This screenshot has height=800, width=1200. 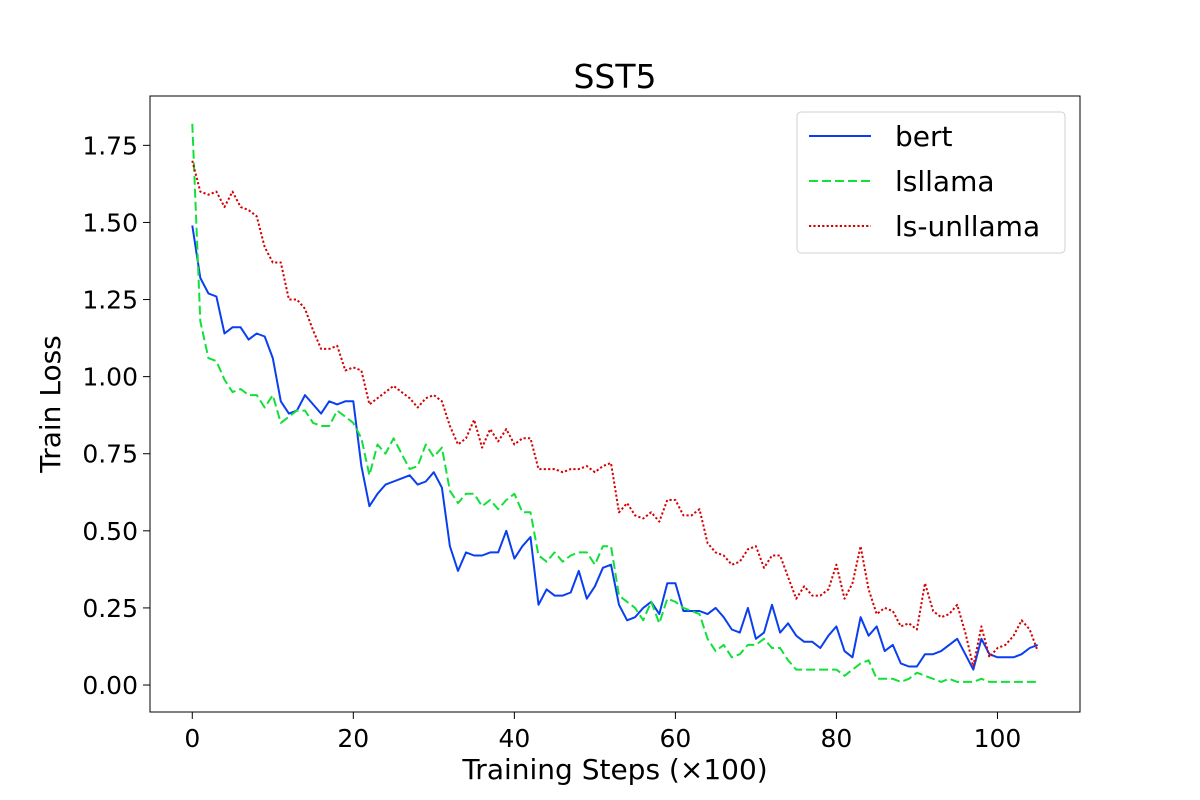 What do you see at coordinates (50, 404) in the screenshot?
I see `y-axis-label: Train Loss` at bounding box center [50, 404].